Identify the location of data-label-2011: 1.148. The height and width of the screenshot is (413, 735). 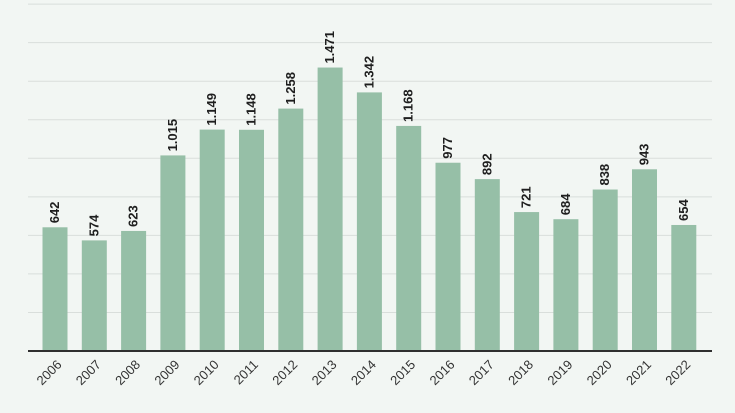
(251, 109).